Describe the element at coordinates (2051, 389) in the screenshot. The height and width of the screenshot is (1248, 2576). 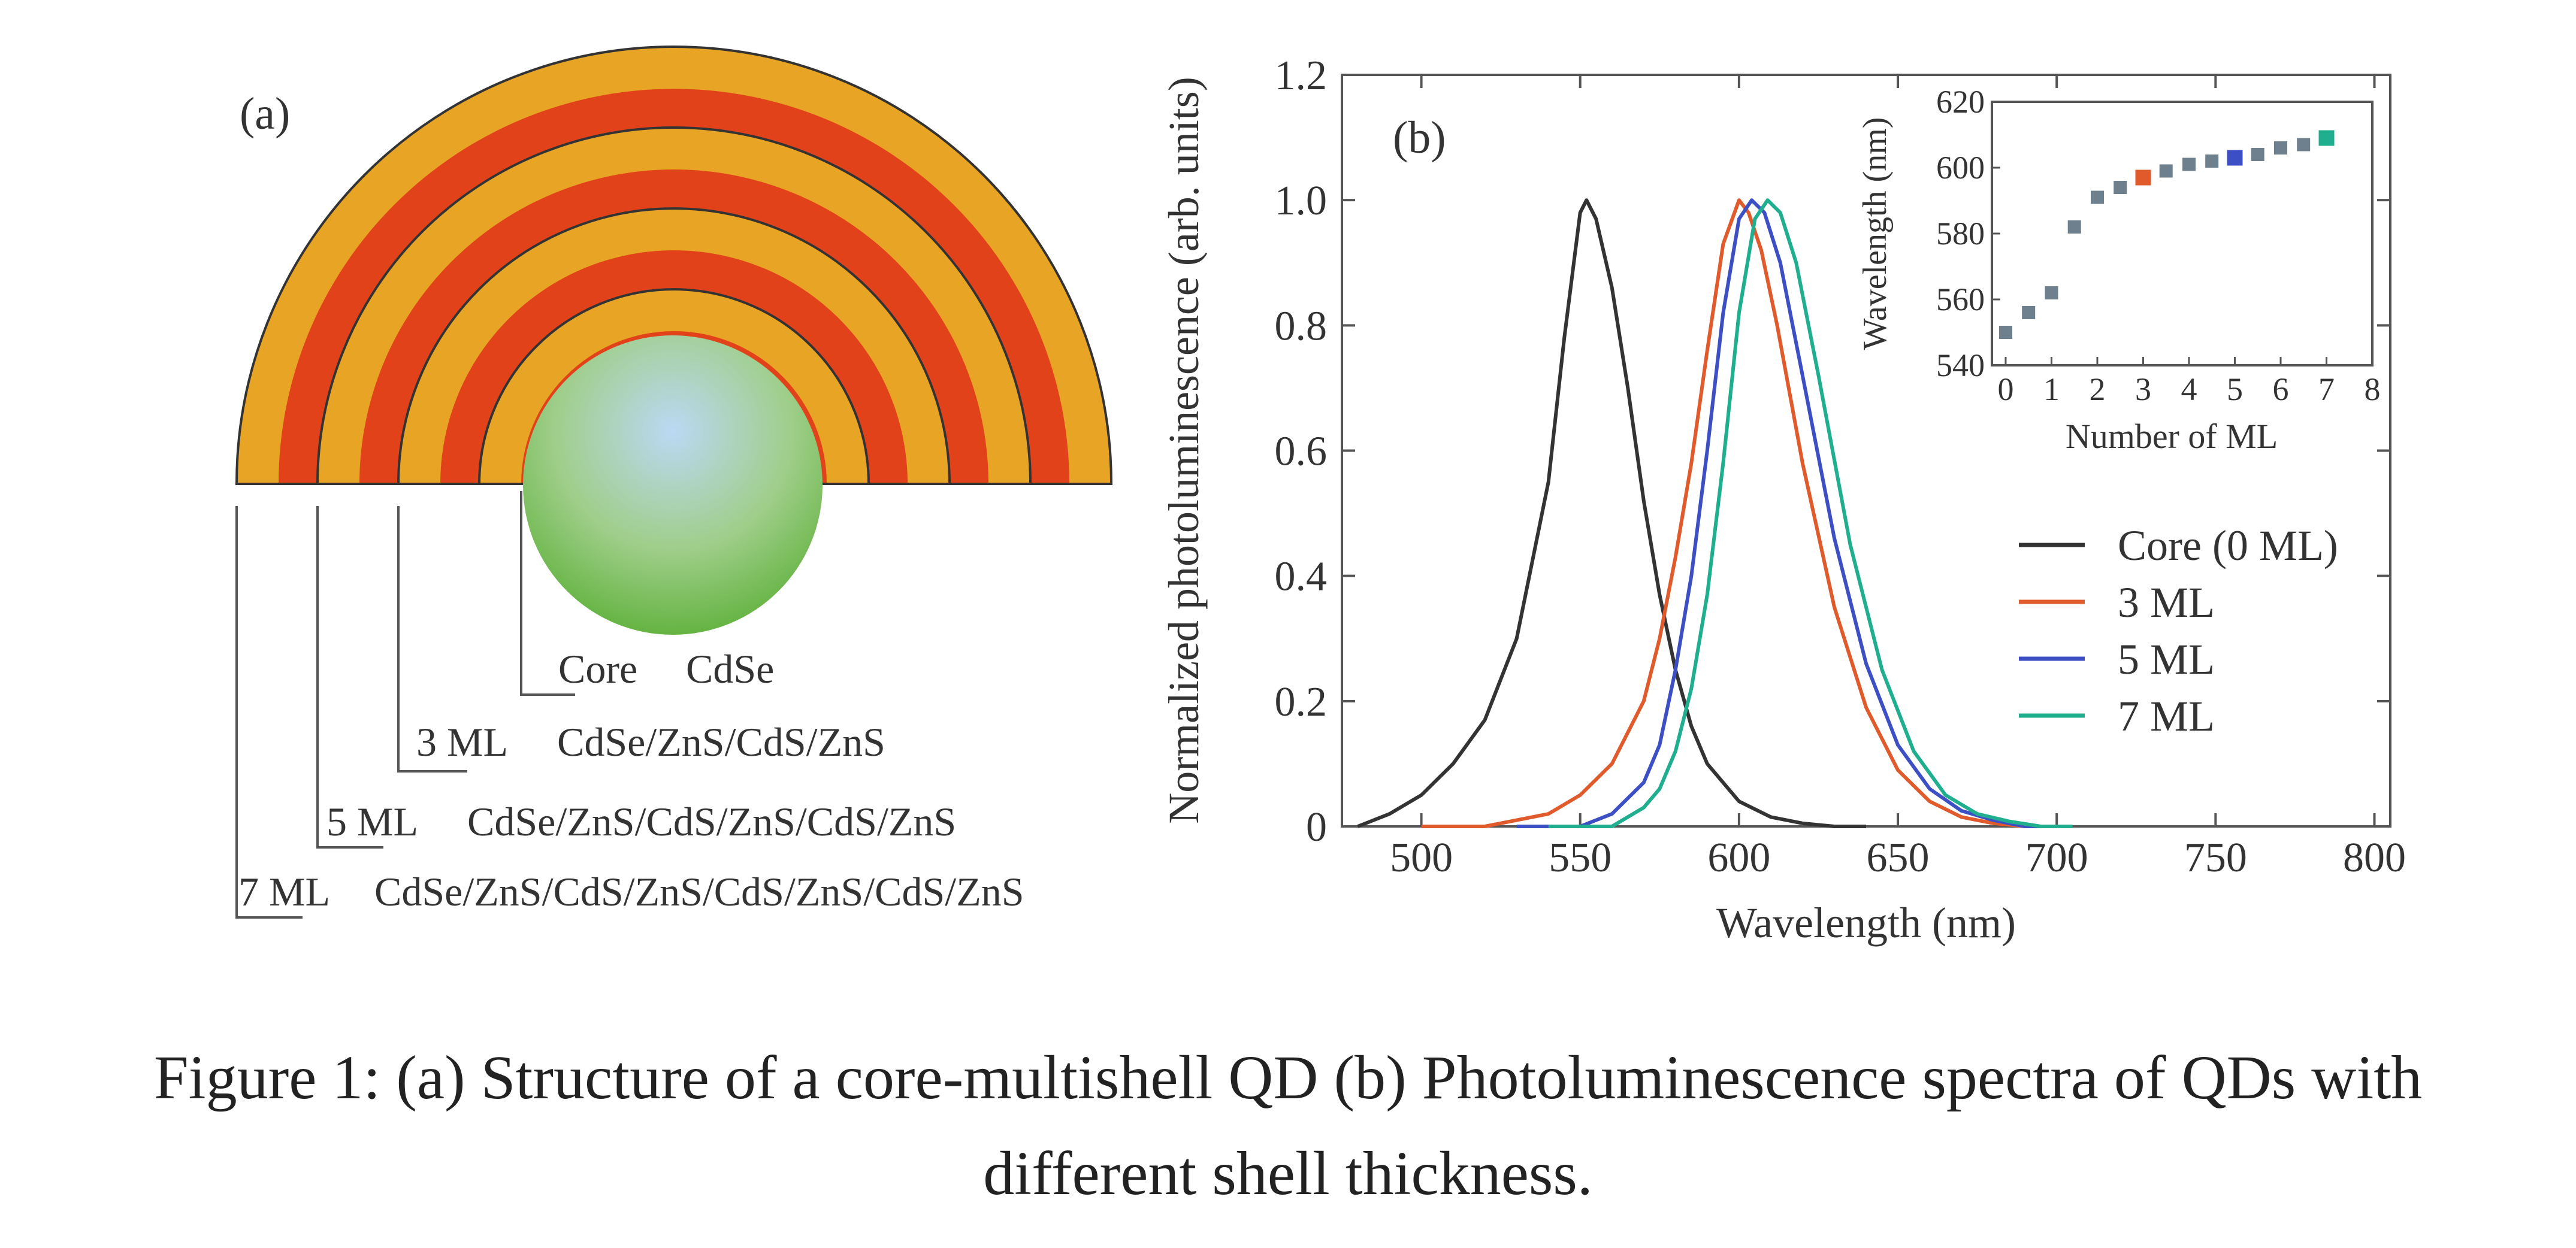
I see `inset-x-tick-label-1: 1` at that location.